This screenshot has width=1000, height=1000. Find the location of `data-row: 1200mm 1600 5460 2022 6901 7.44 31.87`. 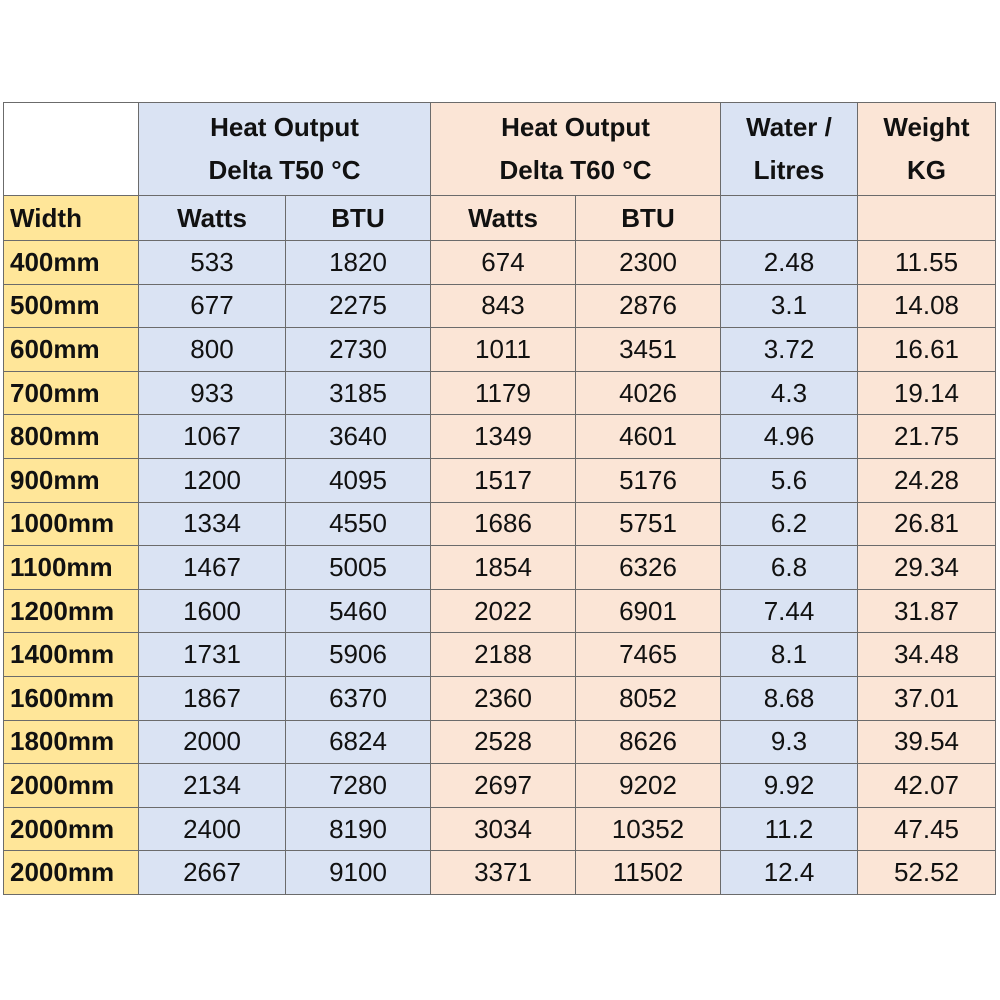

data-row: 1200mm 1600 5460 2022 6901 7.44 31.87 is located at coordinates (499, 611).